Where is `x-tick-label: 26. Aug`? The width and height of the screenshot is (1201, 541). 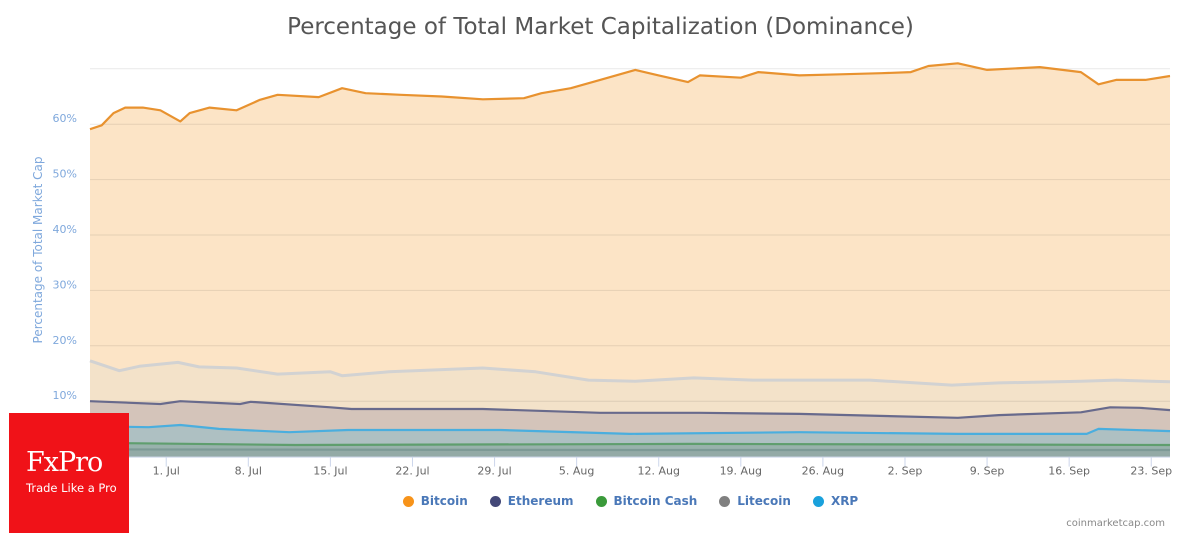
x-tick-label: 26. Aug is located at coordinates (823, 471).